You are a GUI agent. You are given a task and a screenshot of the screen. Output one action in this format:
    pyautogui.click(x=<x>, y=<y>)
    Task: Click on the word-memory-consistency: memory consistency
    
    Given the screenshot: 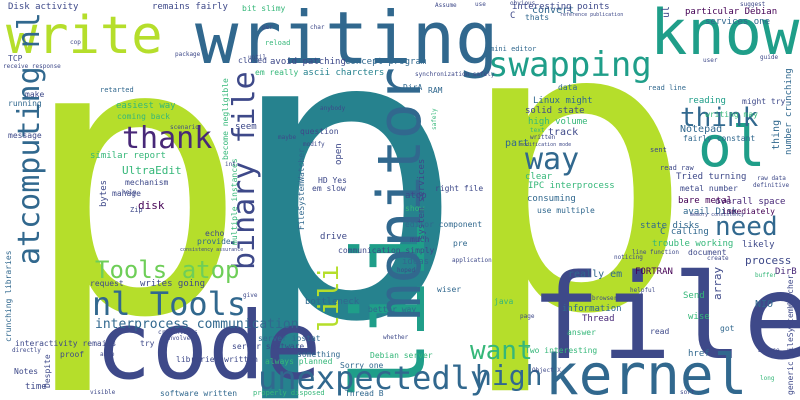 What is the action you would take?
    pyautogui.click(x=717, y=215)
    